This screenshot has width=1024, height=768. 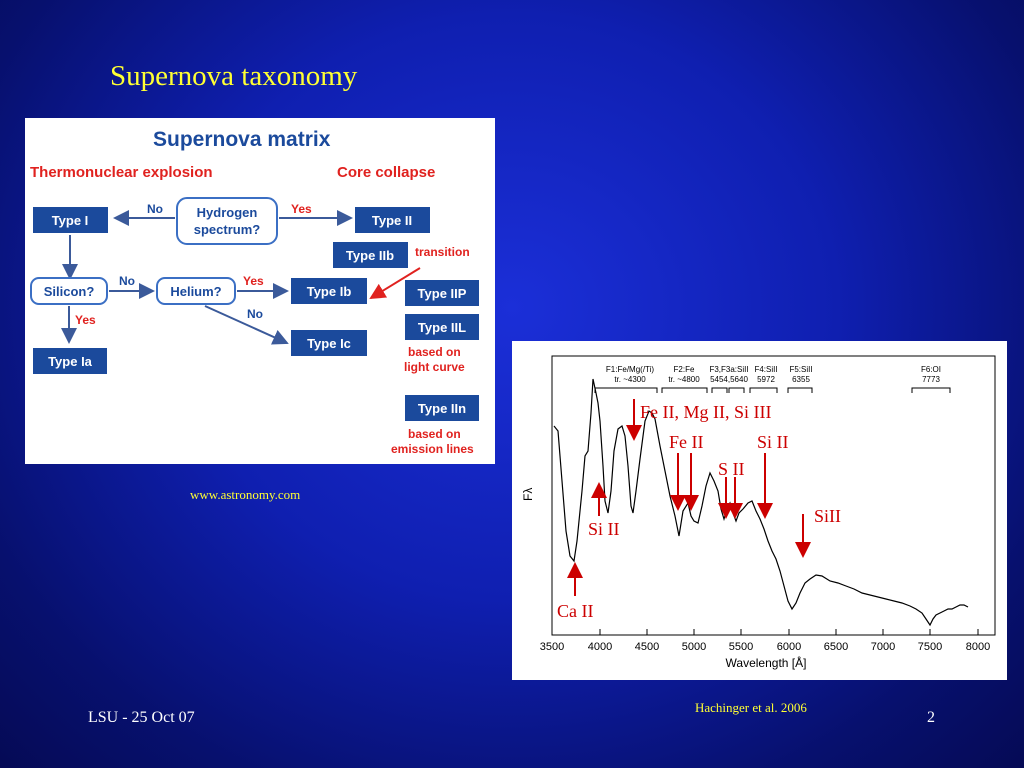 I want to click on type-iip-box: Type IIP, so click(x=442, y=293).